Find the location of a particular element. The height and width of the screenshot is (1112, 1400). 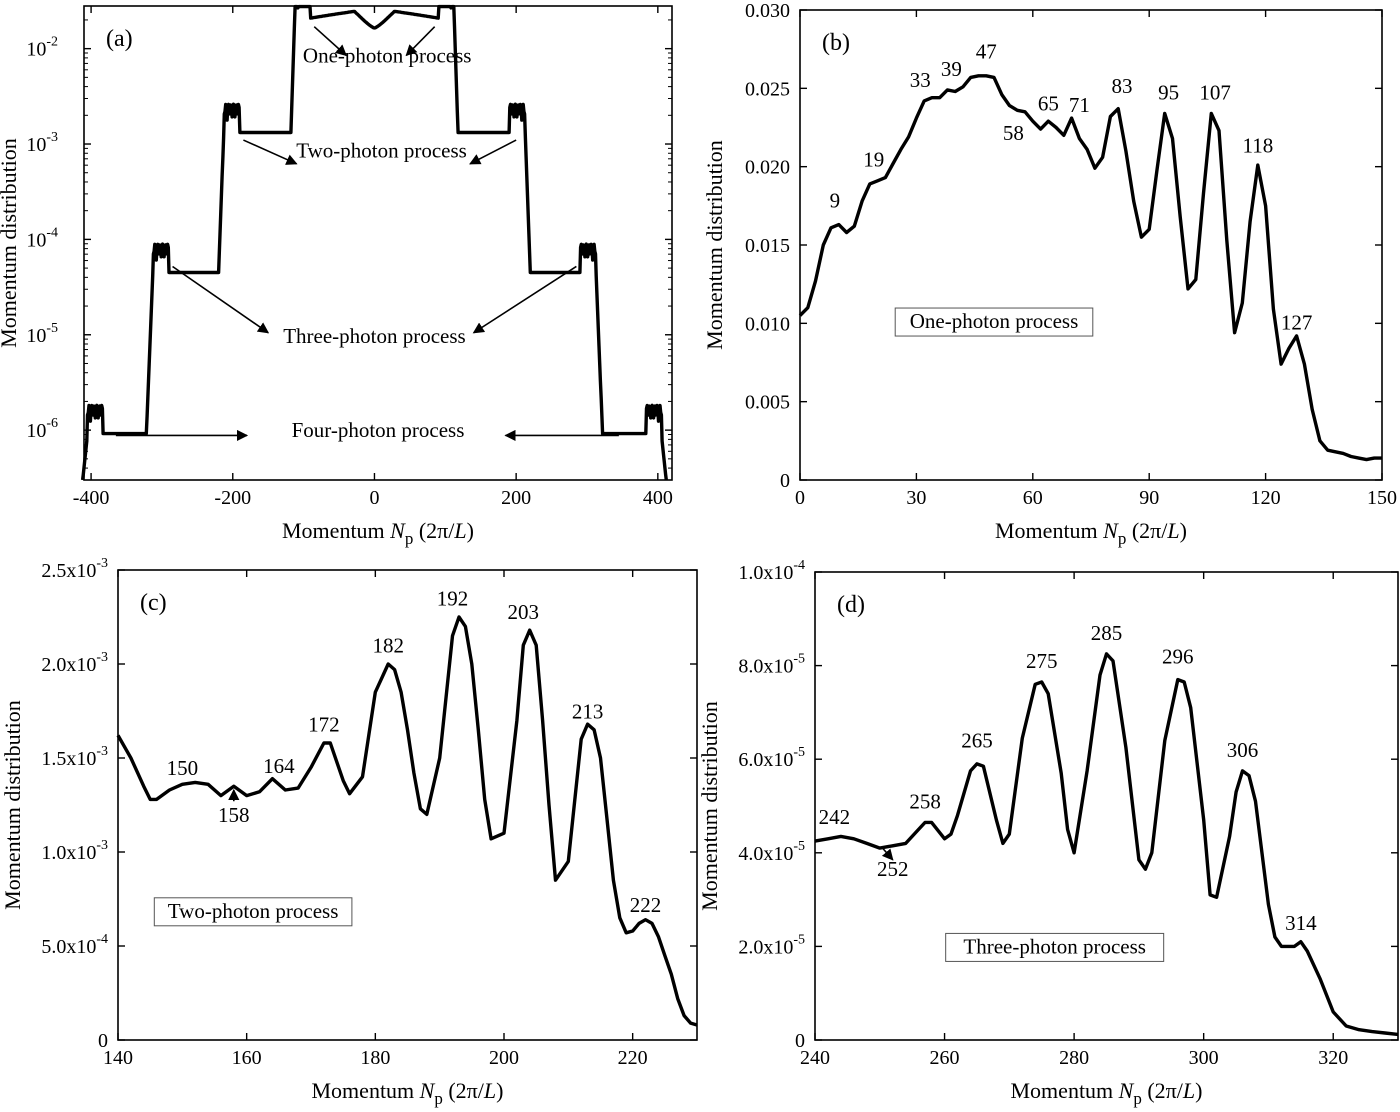

x-tick-label: 0 is located at coordinates (374, 498).